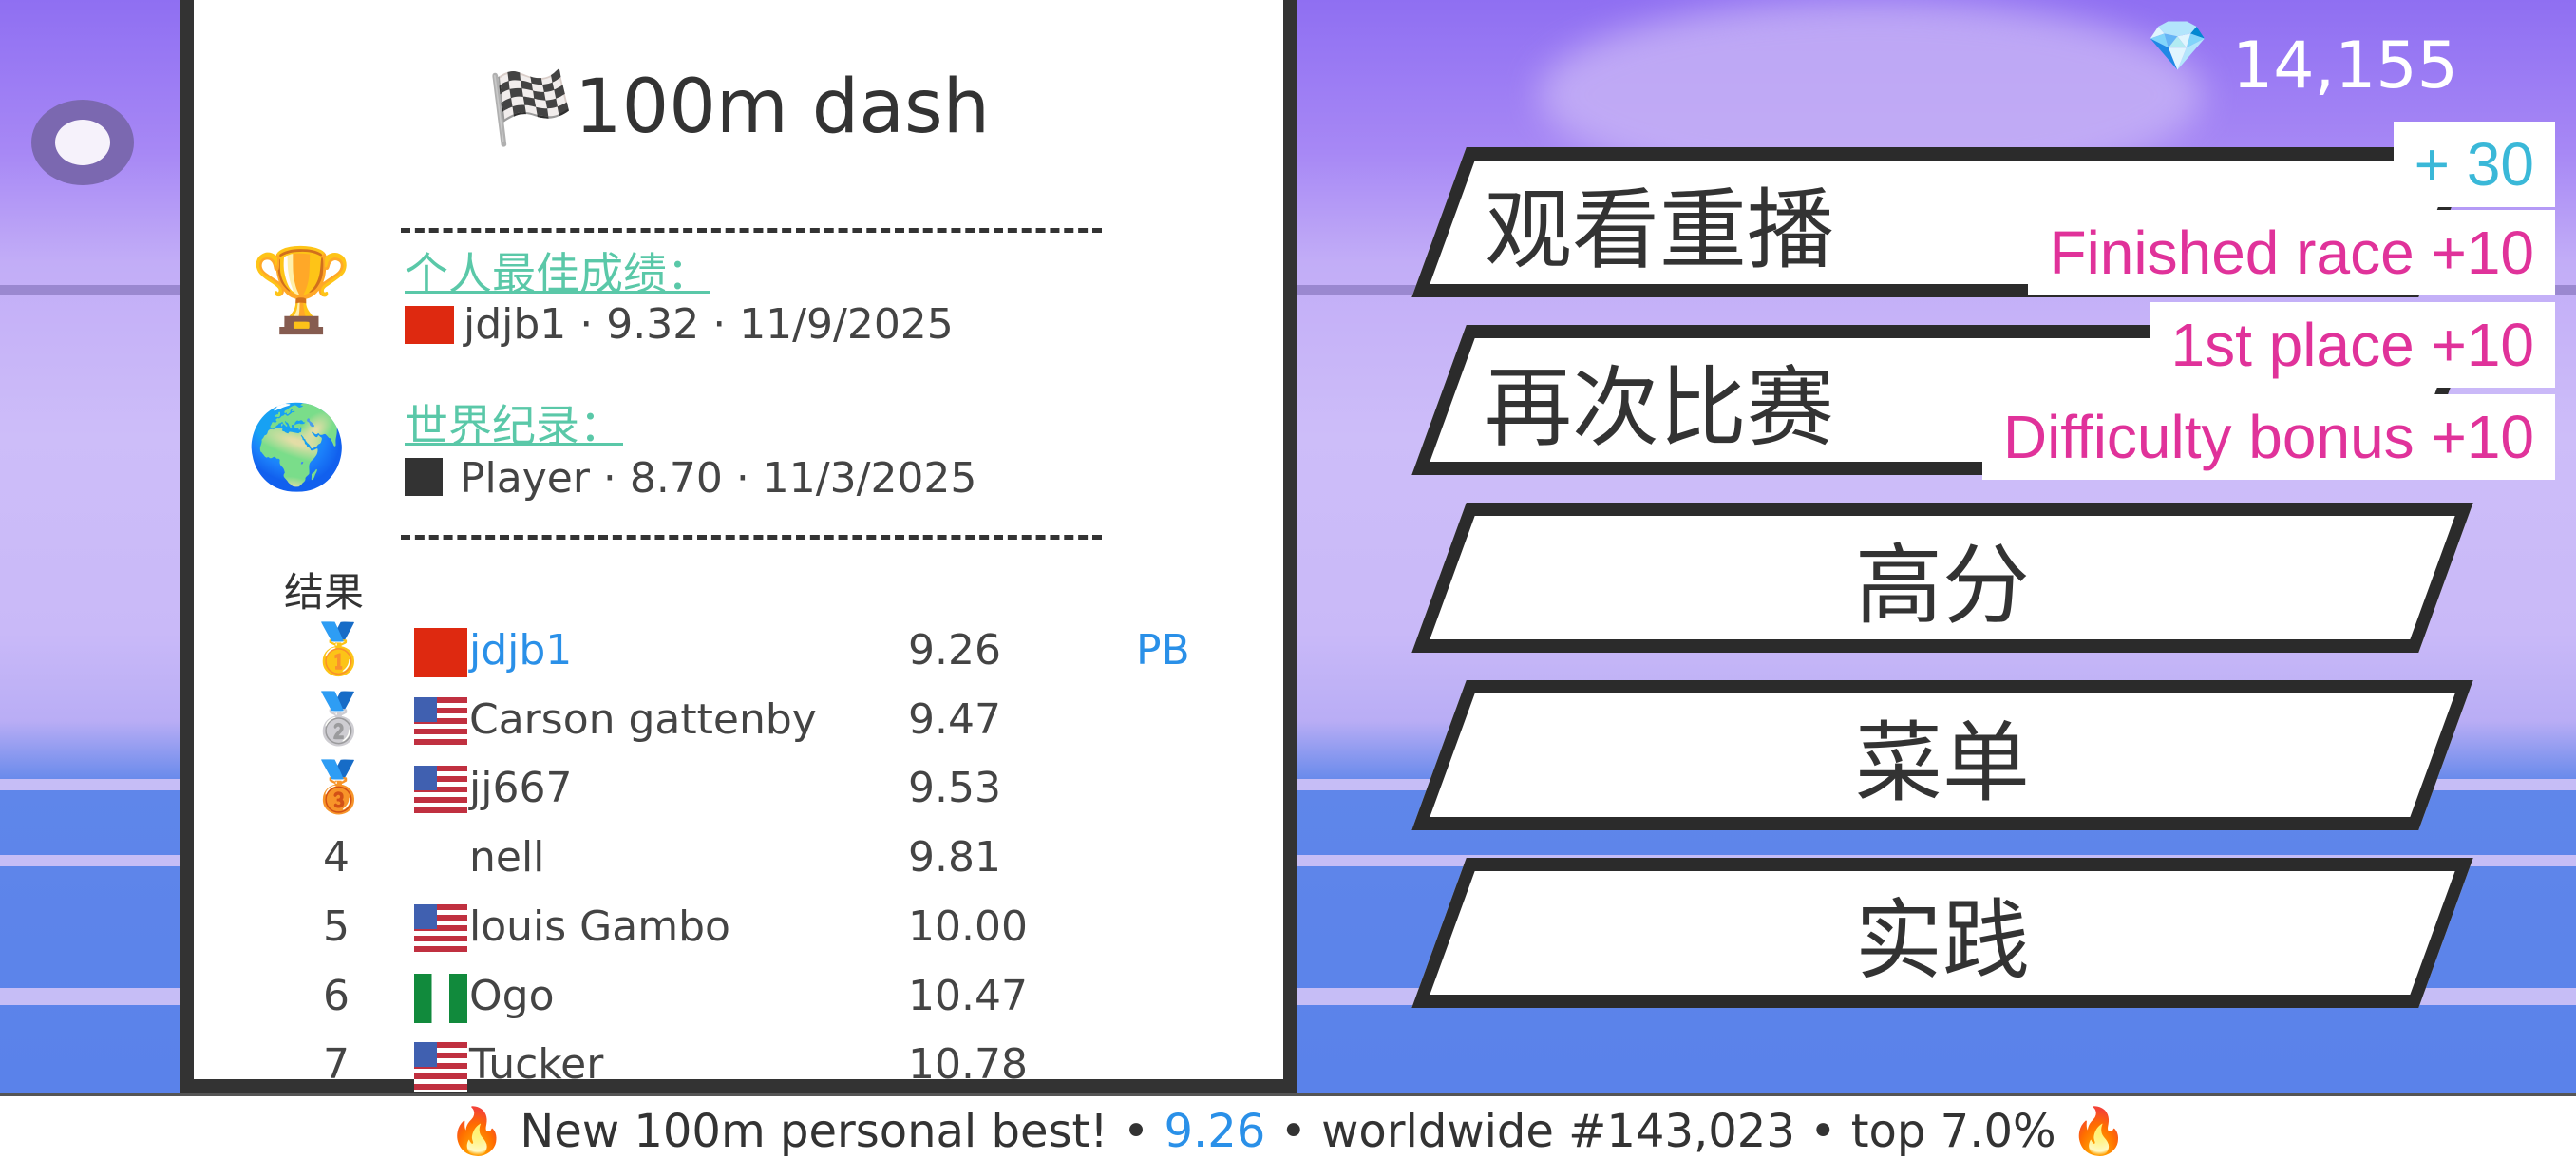 This screenshot has width=2576, height=1159. I want to click on high-scores-button: 高分, so click(1942, 578).